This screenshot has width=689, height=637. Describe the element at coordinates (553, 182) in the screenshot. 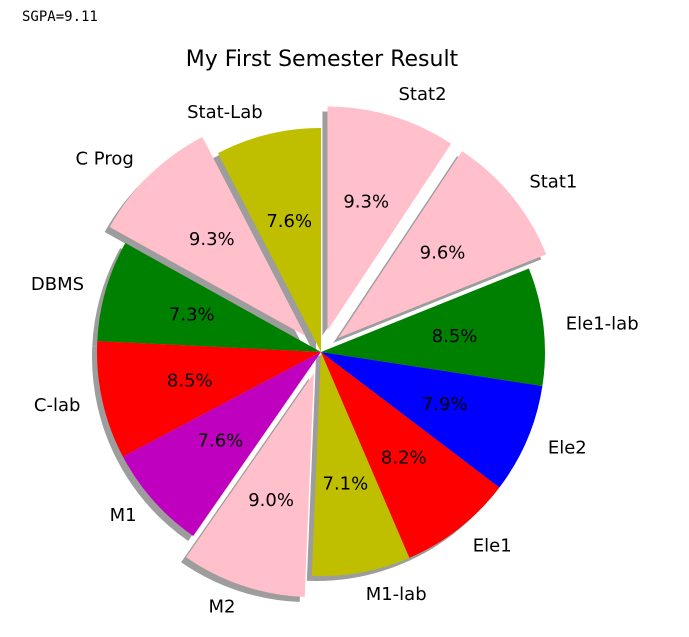

I see `pie-category-label-stat1: Stat1` at that location.